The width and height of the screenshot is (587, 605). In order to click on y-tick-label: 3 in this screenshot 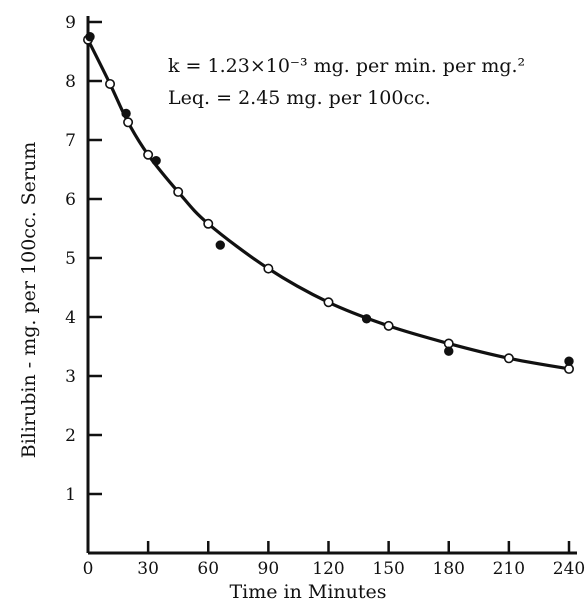, I will do `click(70, 377)`.